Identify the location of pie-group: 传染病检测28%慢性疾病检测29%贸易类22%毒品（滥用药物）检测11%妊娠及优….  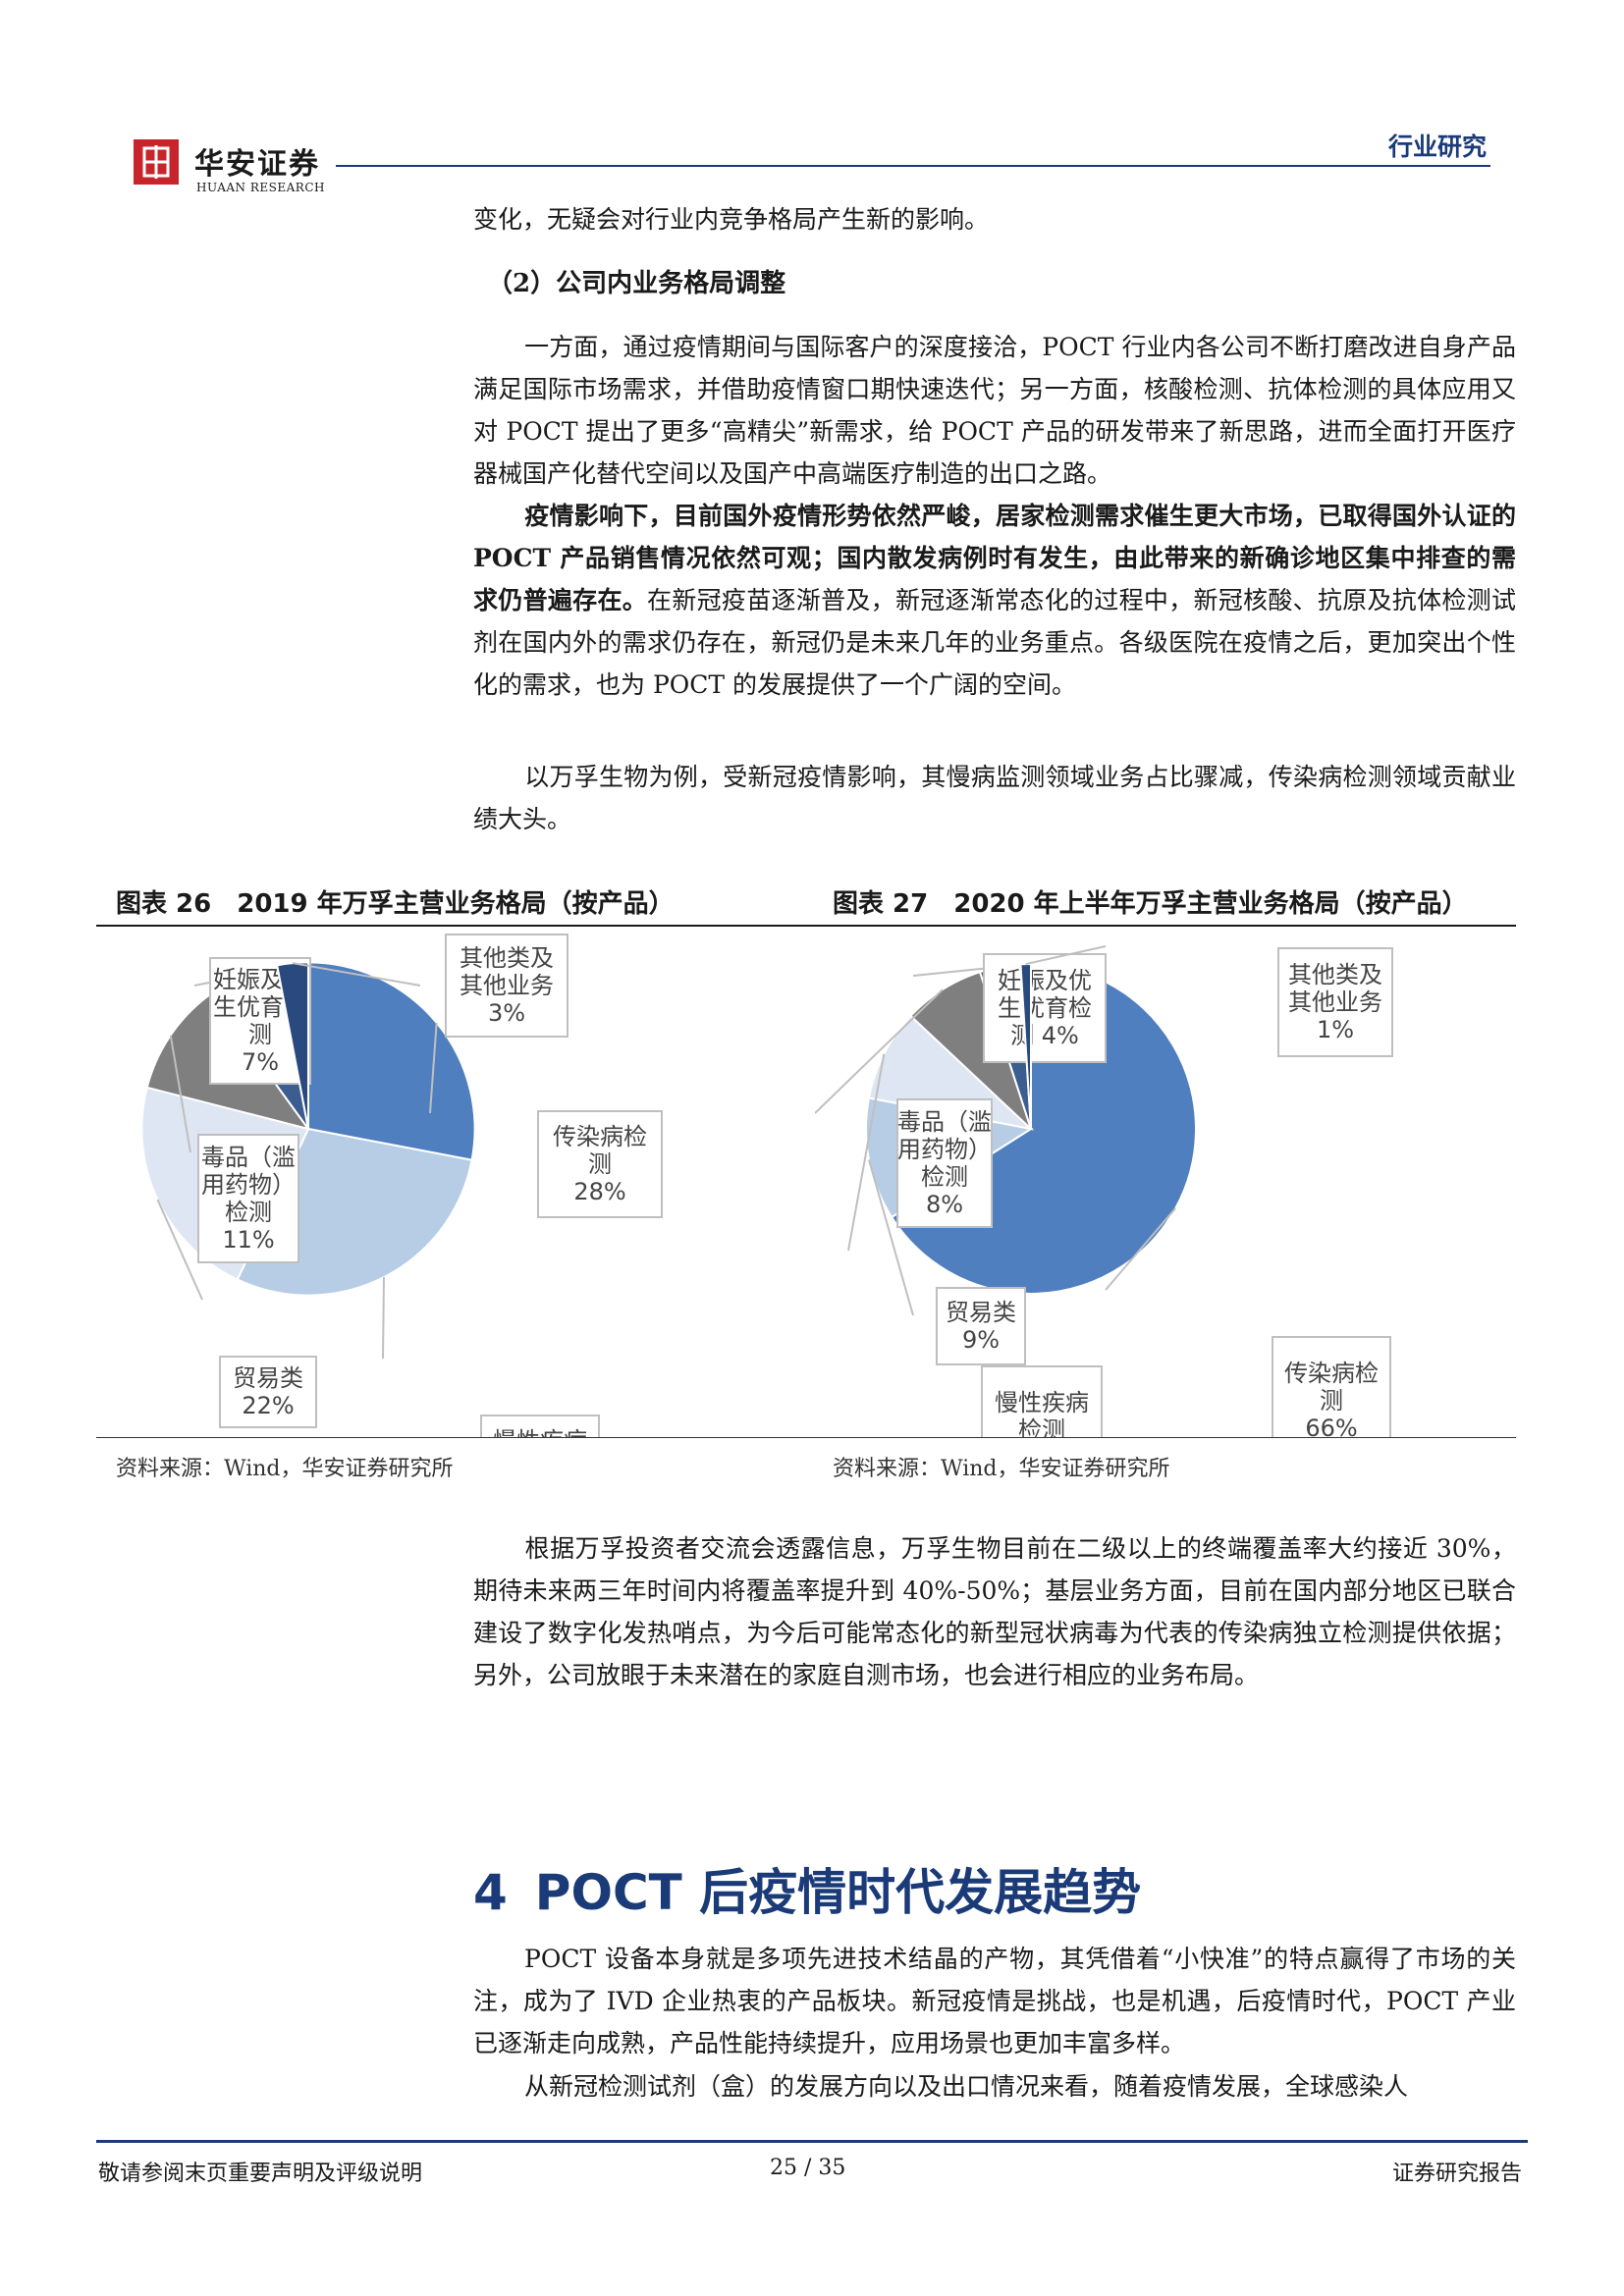
(401, 1185).